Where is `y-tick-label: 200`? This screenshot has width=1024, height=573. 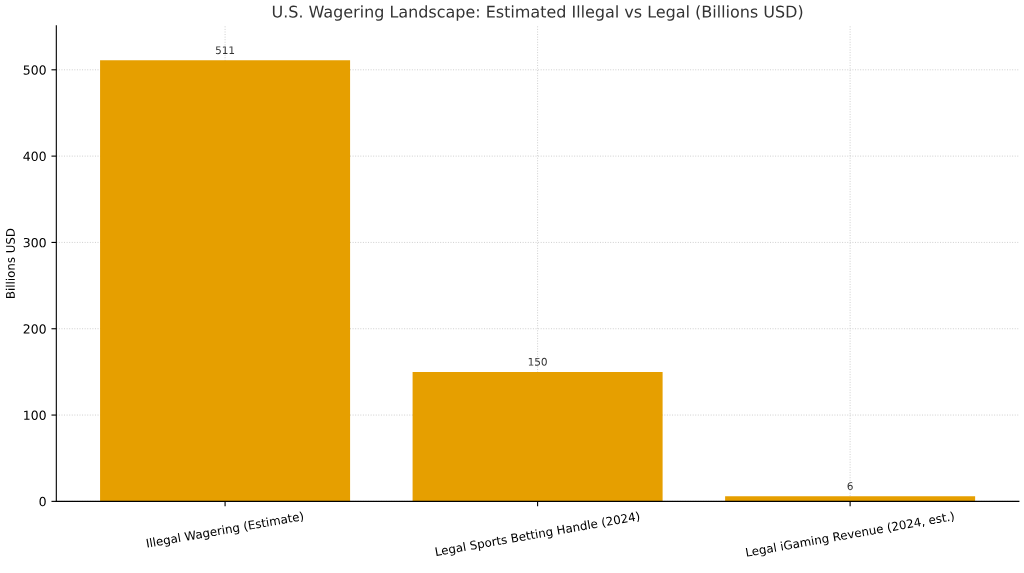
y-tick-label: 200 is located at coordinates (34, 329).